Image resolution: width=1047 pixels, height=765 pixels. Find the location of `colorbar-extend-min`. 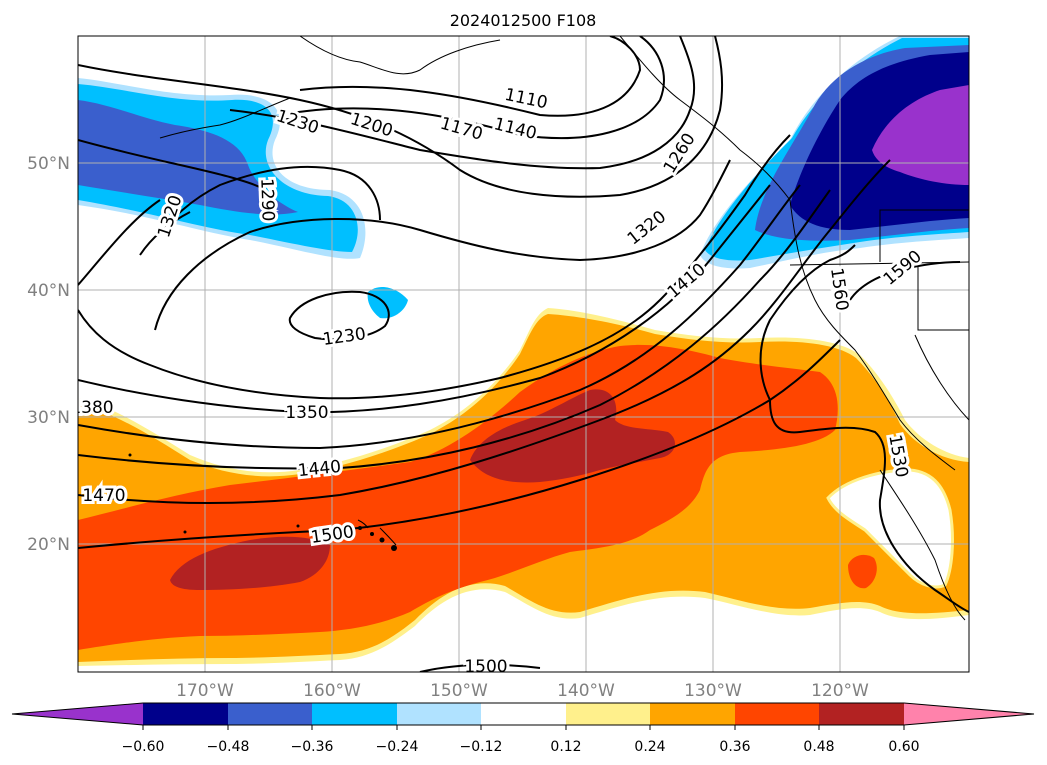

colorbar-extend-min is located at coordinates (77, 714).